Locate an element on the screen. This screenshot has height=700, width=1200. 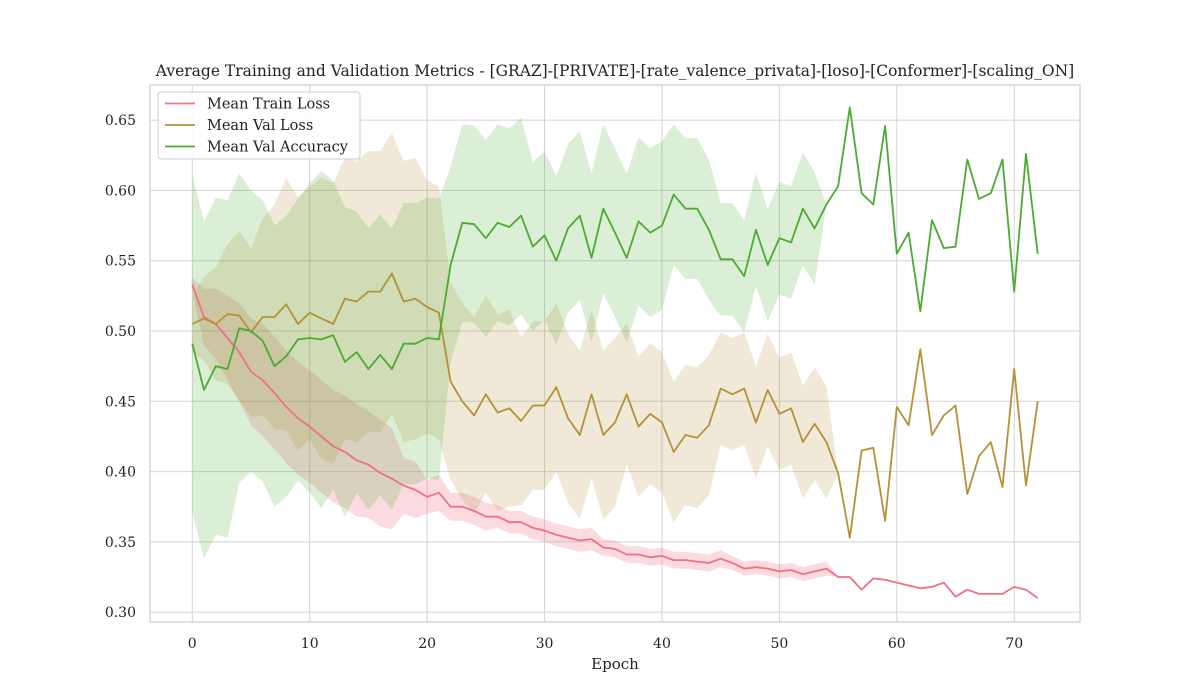
x-tick-label: 0 is located at coordinates (192, 644).